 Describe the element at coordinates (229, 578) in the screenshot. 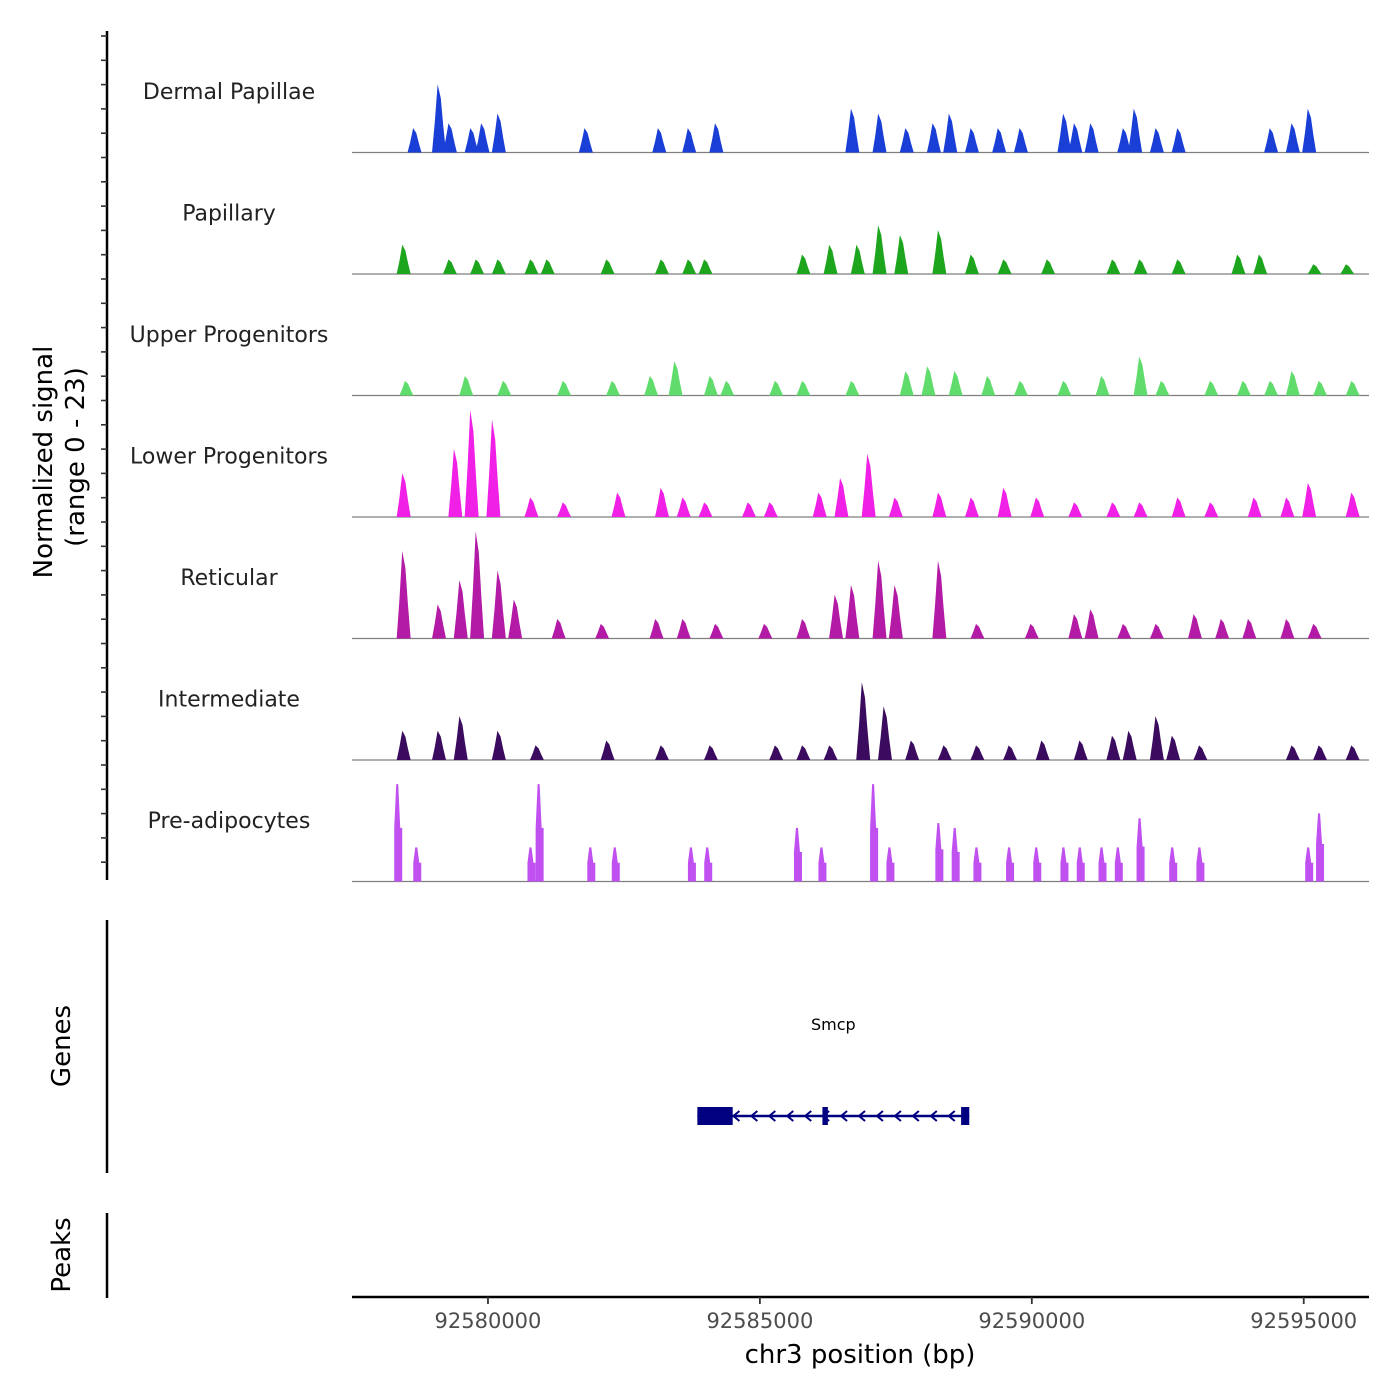

I see `track-label: Reticular` at that location.